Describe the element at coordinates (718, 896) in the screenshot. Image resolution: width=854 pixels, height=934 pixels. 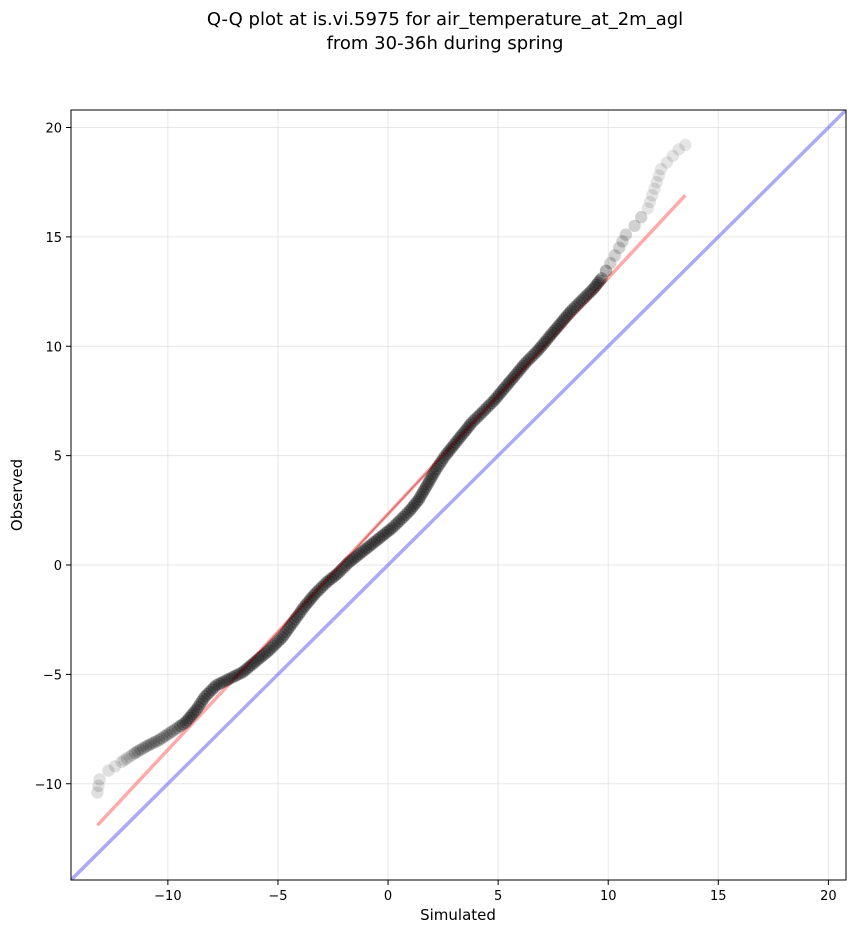
I see `x-tick-label: 15` at that location.